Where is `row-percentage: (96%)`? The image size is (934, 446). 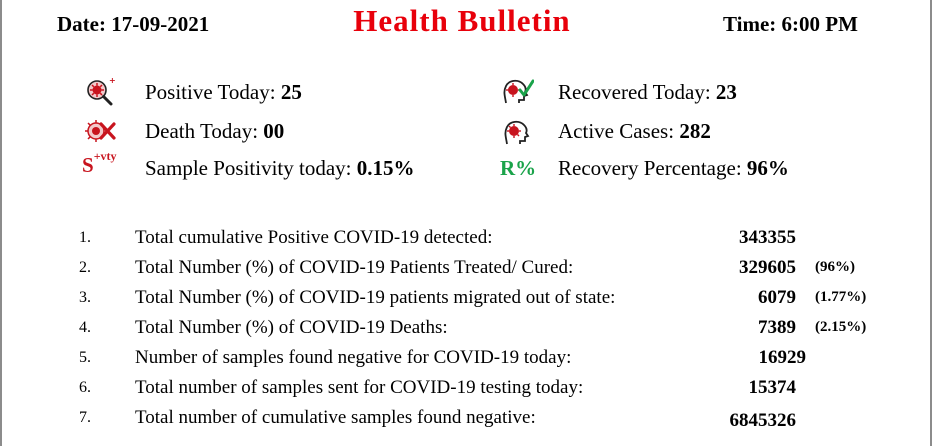 row-percentage: (96%) is located at coordinates (835, 267).